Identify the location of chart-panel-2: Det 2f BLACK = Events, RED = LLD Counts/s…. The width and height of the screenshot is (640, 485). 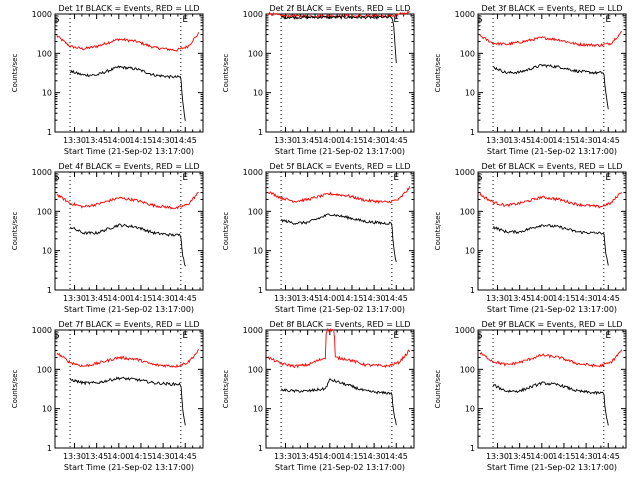
(318, 80).